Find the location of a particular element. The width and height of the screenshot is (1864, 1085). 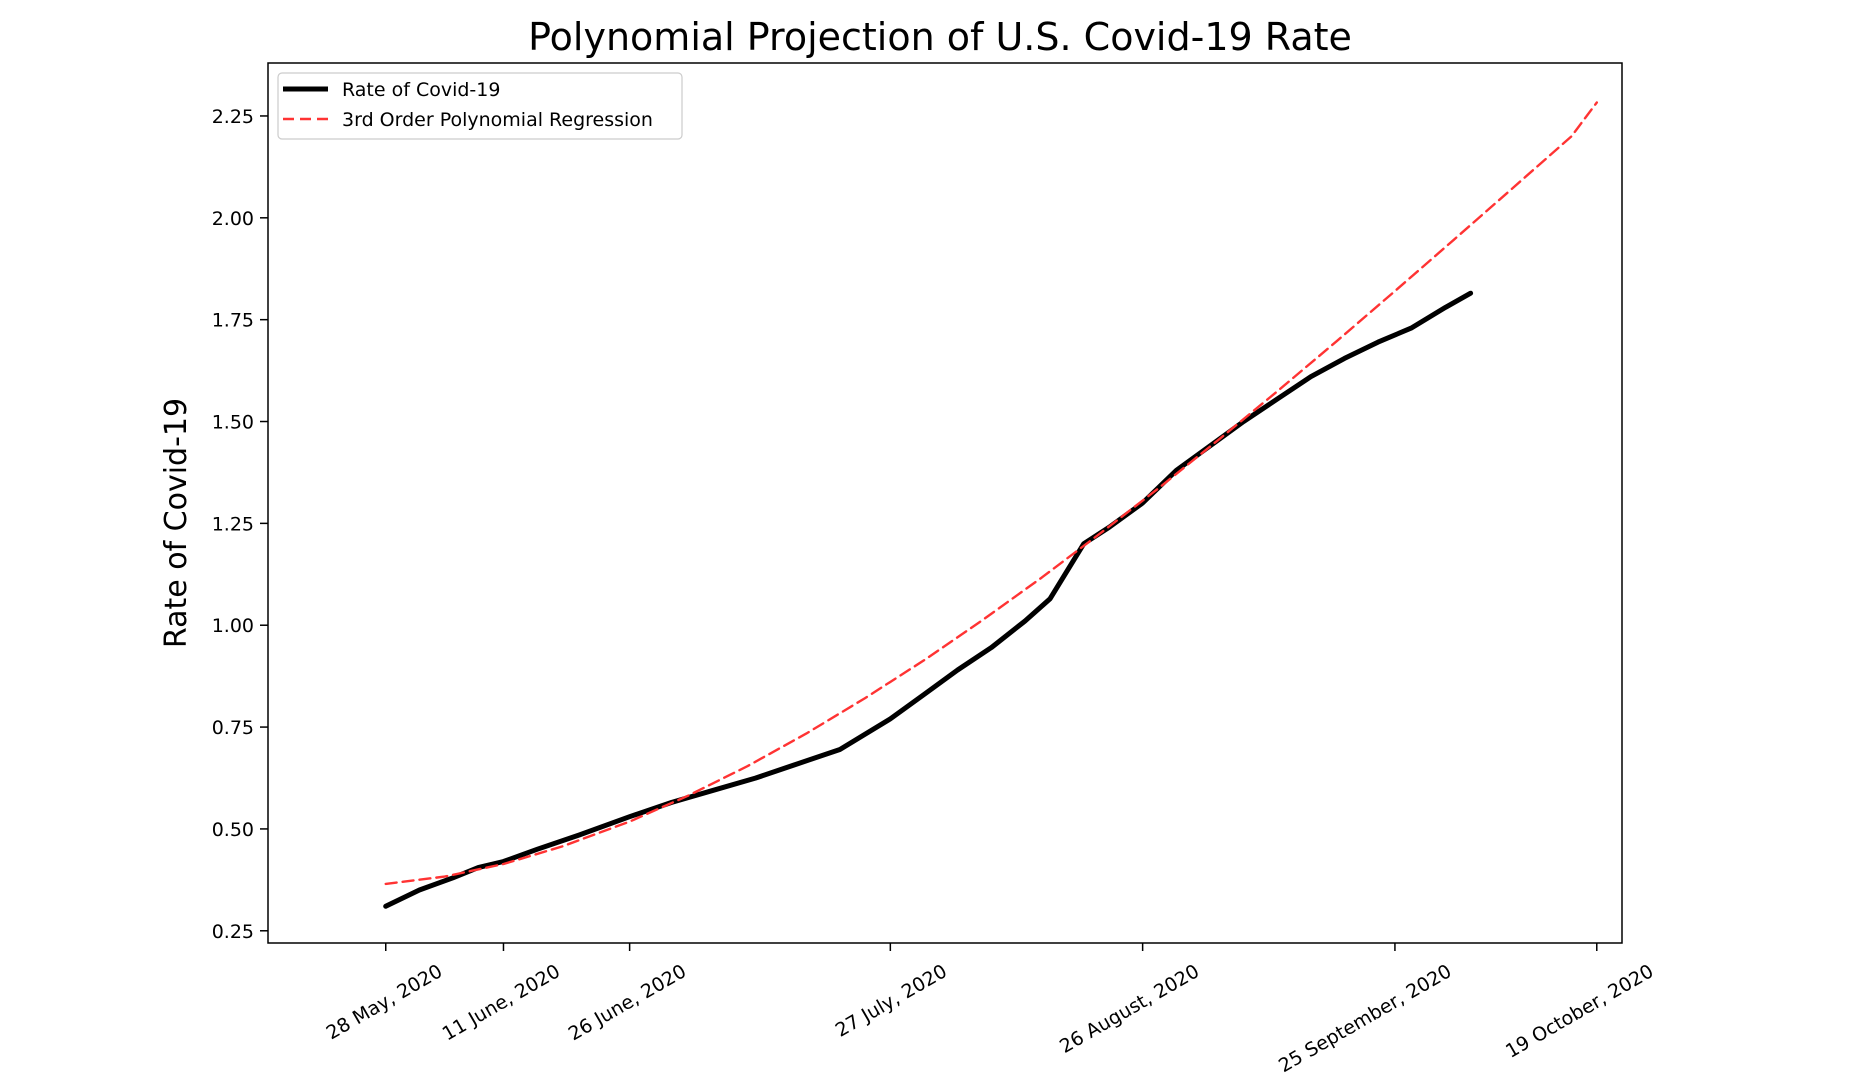

y-tick-label: 2.25 is located at coordinates (233, 117).